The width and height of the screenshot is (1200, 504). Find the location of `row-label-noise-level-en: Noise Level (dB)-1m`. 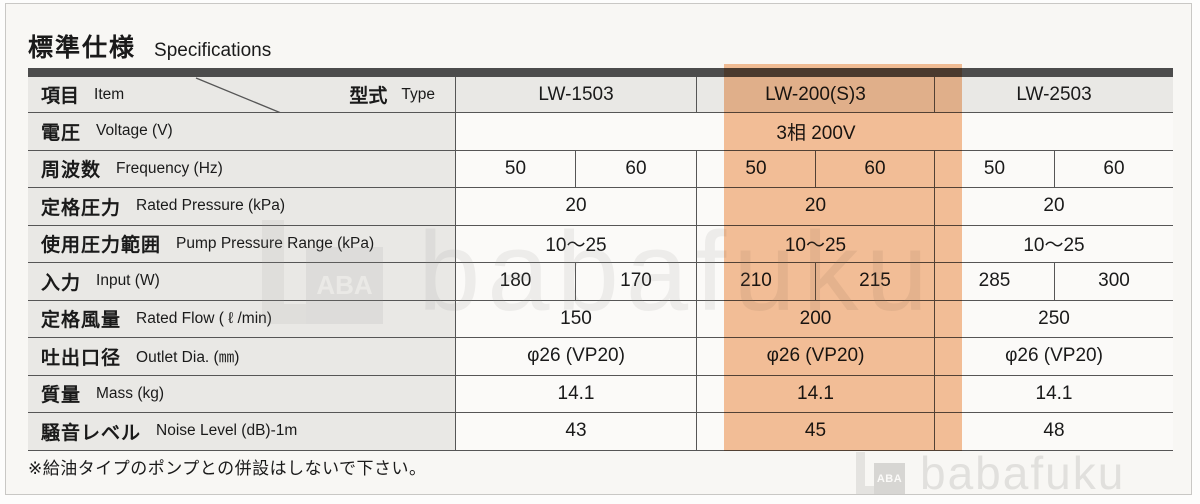

row-label-noise-level-en: Noise Level (dB)-1m is located at coordinates (227, 431).